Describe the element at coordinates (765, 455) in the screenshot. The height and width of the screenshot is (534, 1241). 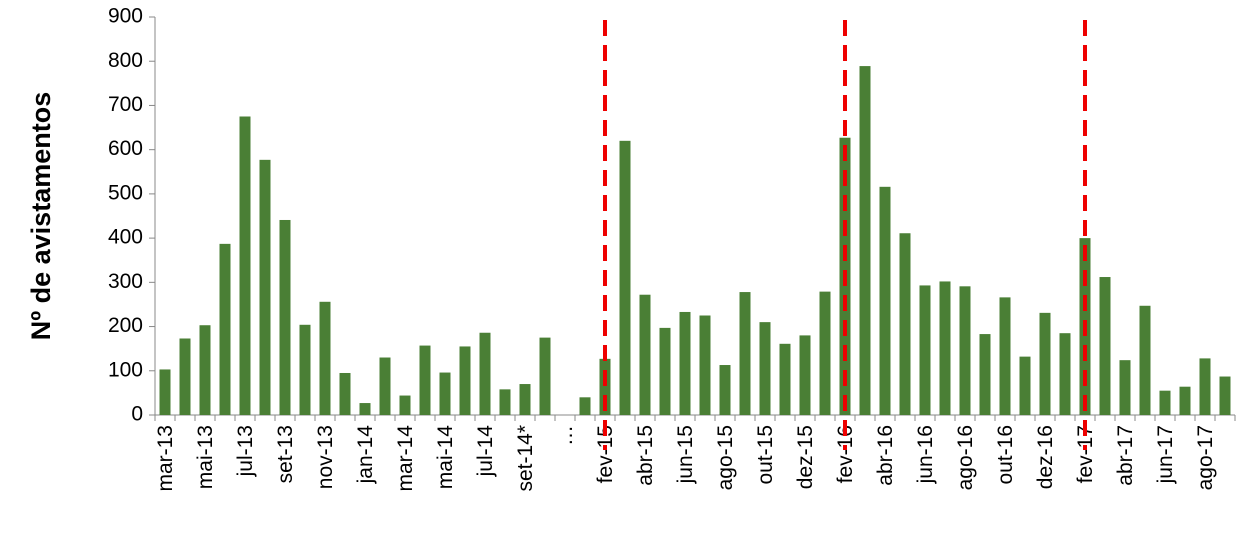
I see `x-tick-label: out-15` at that location.